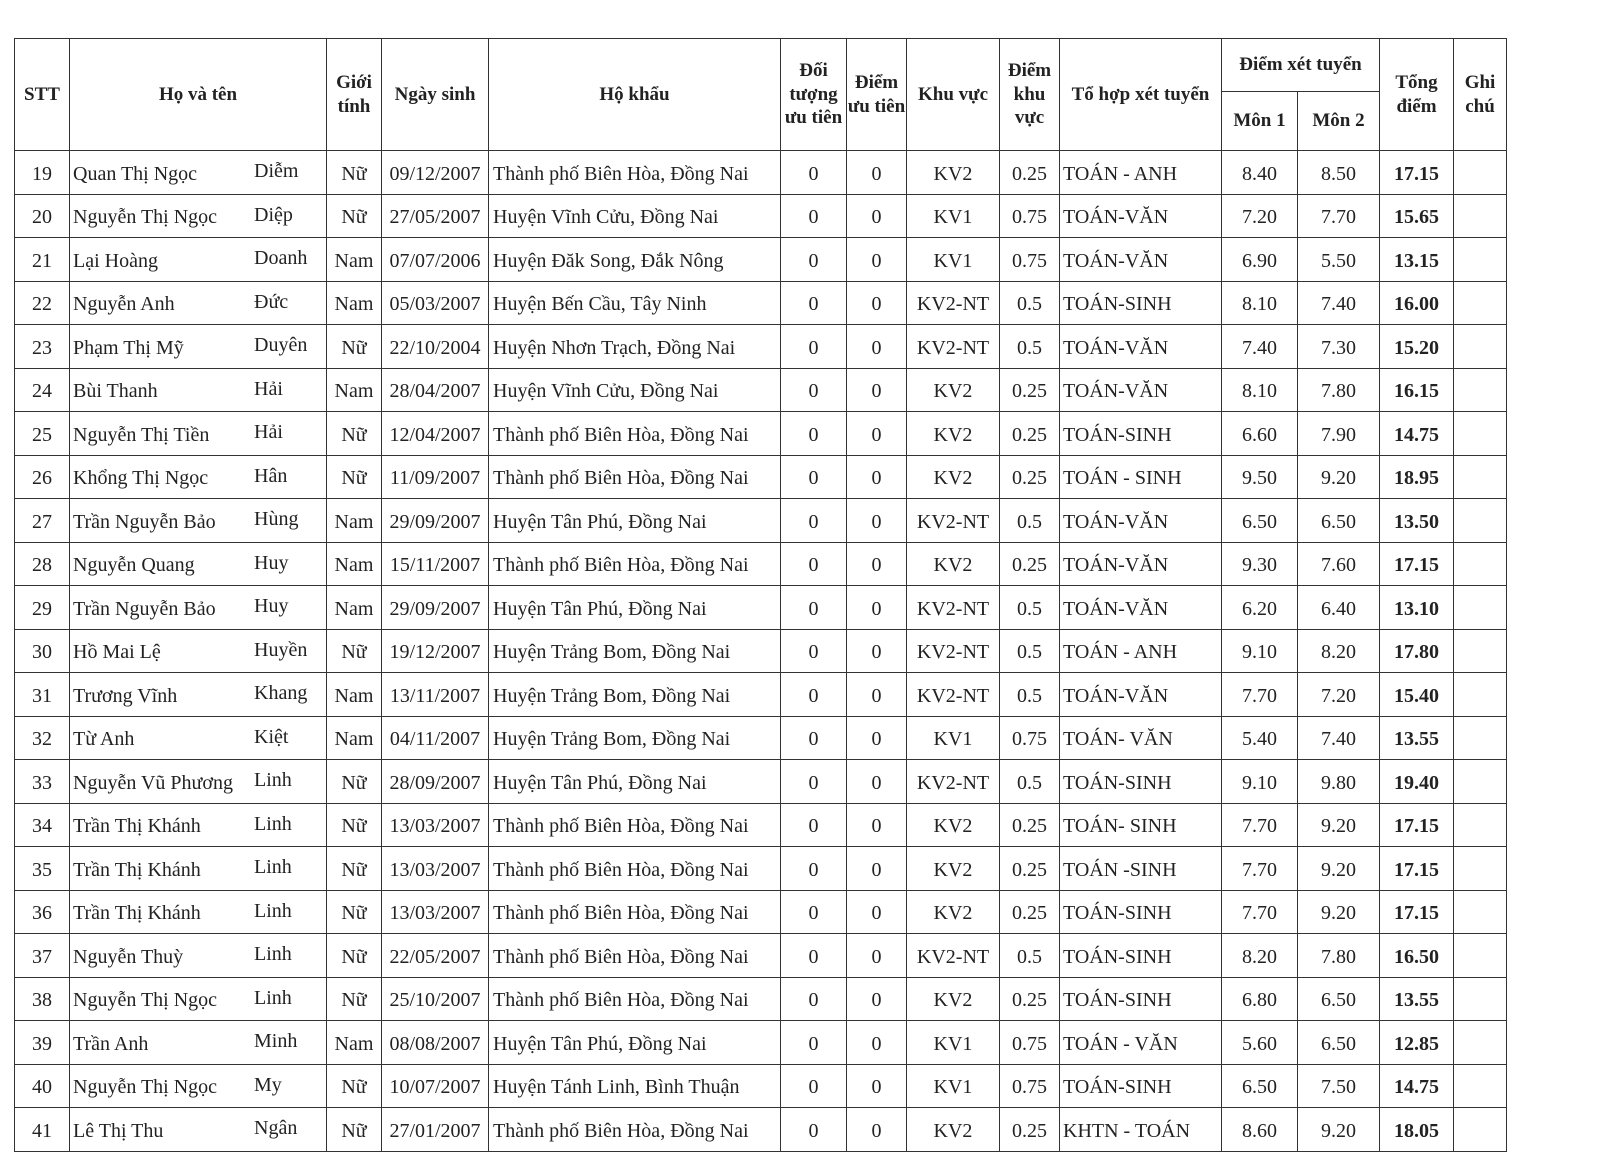 The width and height of the screenshot is (1600, 1152). What do you see at coordinates (1338, 1085) in the screenshot?
I see `subject2-cell: 7.50` at bounding box center [1338, 1085].